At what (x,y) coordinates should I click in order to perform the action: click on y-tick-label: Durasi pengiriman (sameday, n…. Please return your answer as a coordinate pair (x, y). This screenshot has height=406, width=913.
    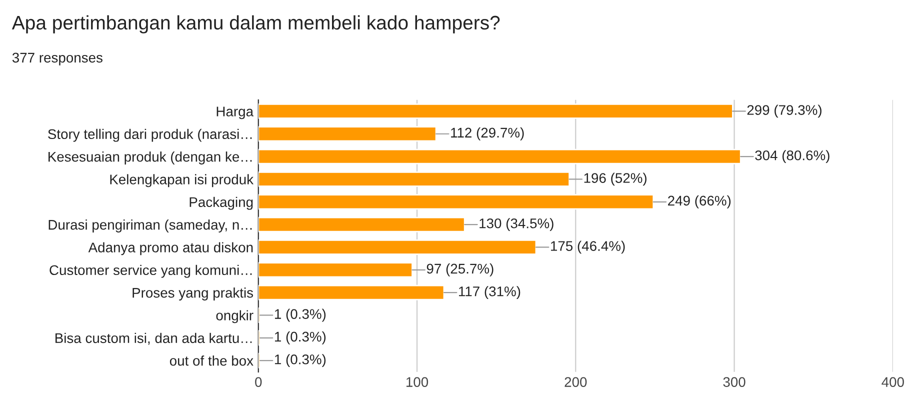
    Looking at the image, I should click on (150, 226).